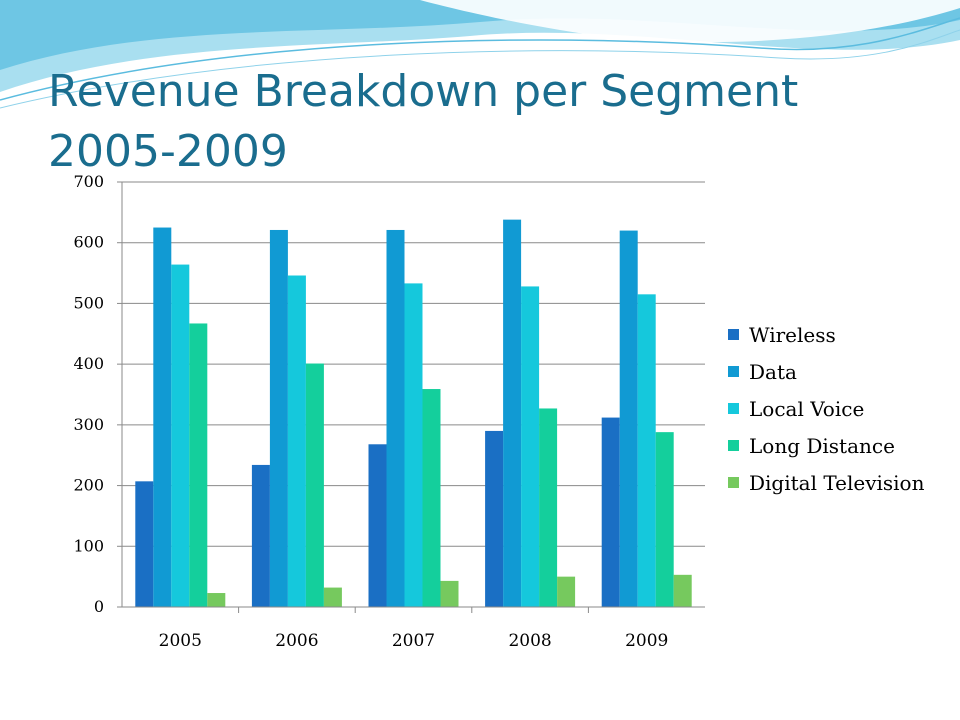  What do you see at coordinates (512, 413) in the screenshot?
I see `bar-data-2008` at bounding box center [512, 413].